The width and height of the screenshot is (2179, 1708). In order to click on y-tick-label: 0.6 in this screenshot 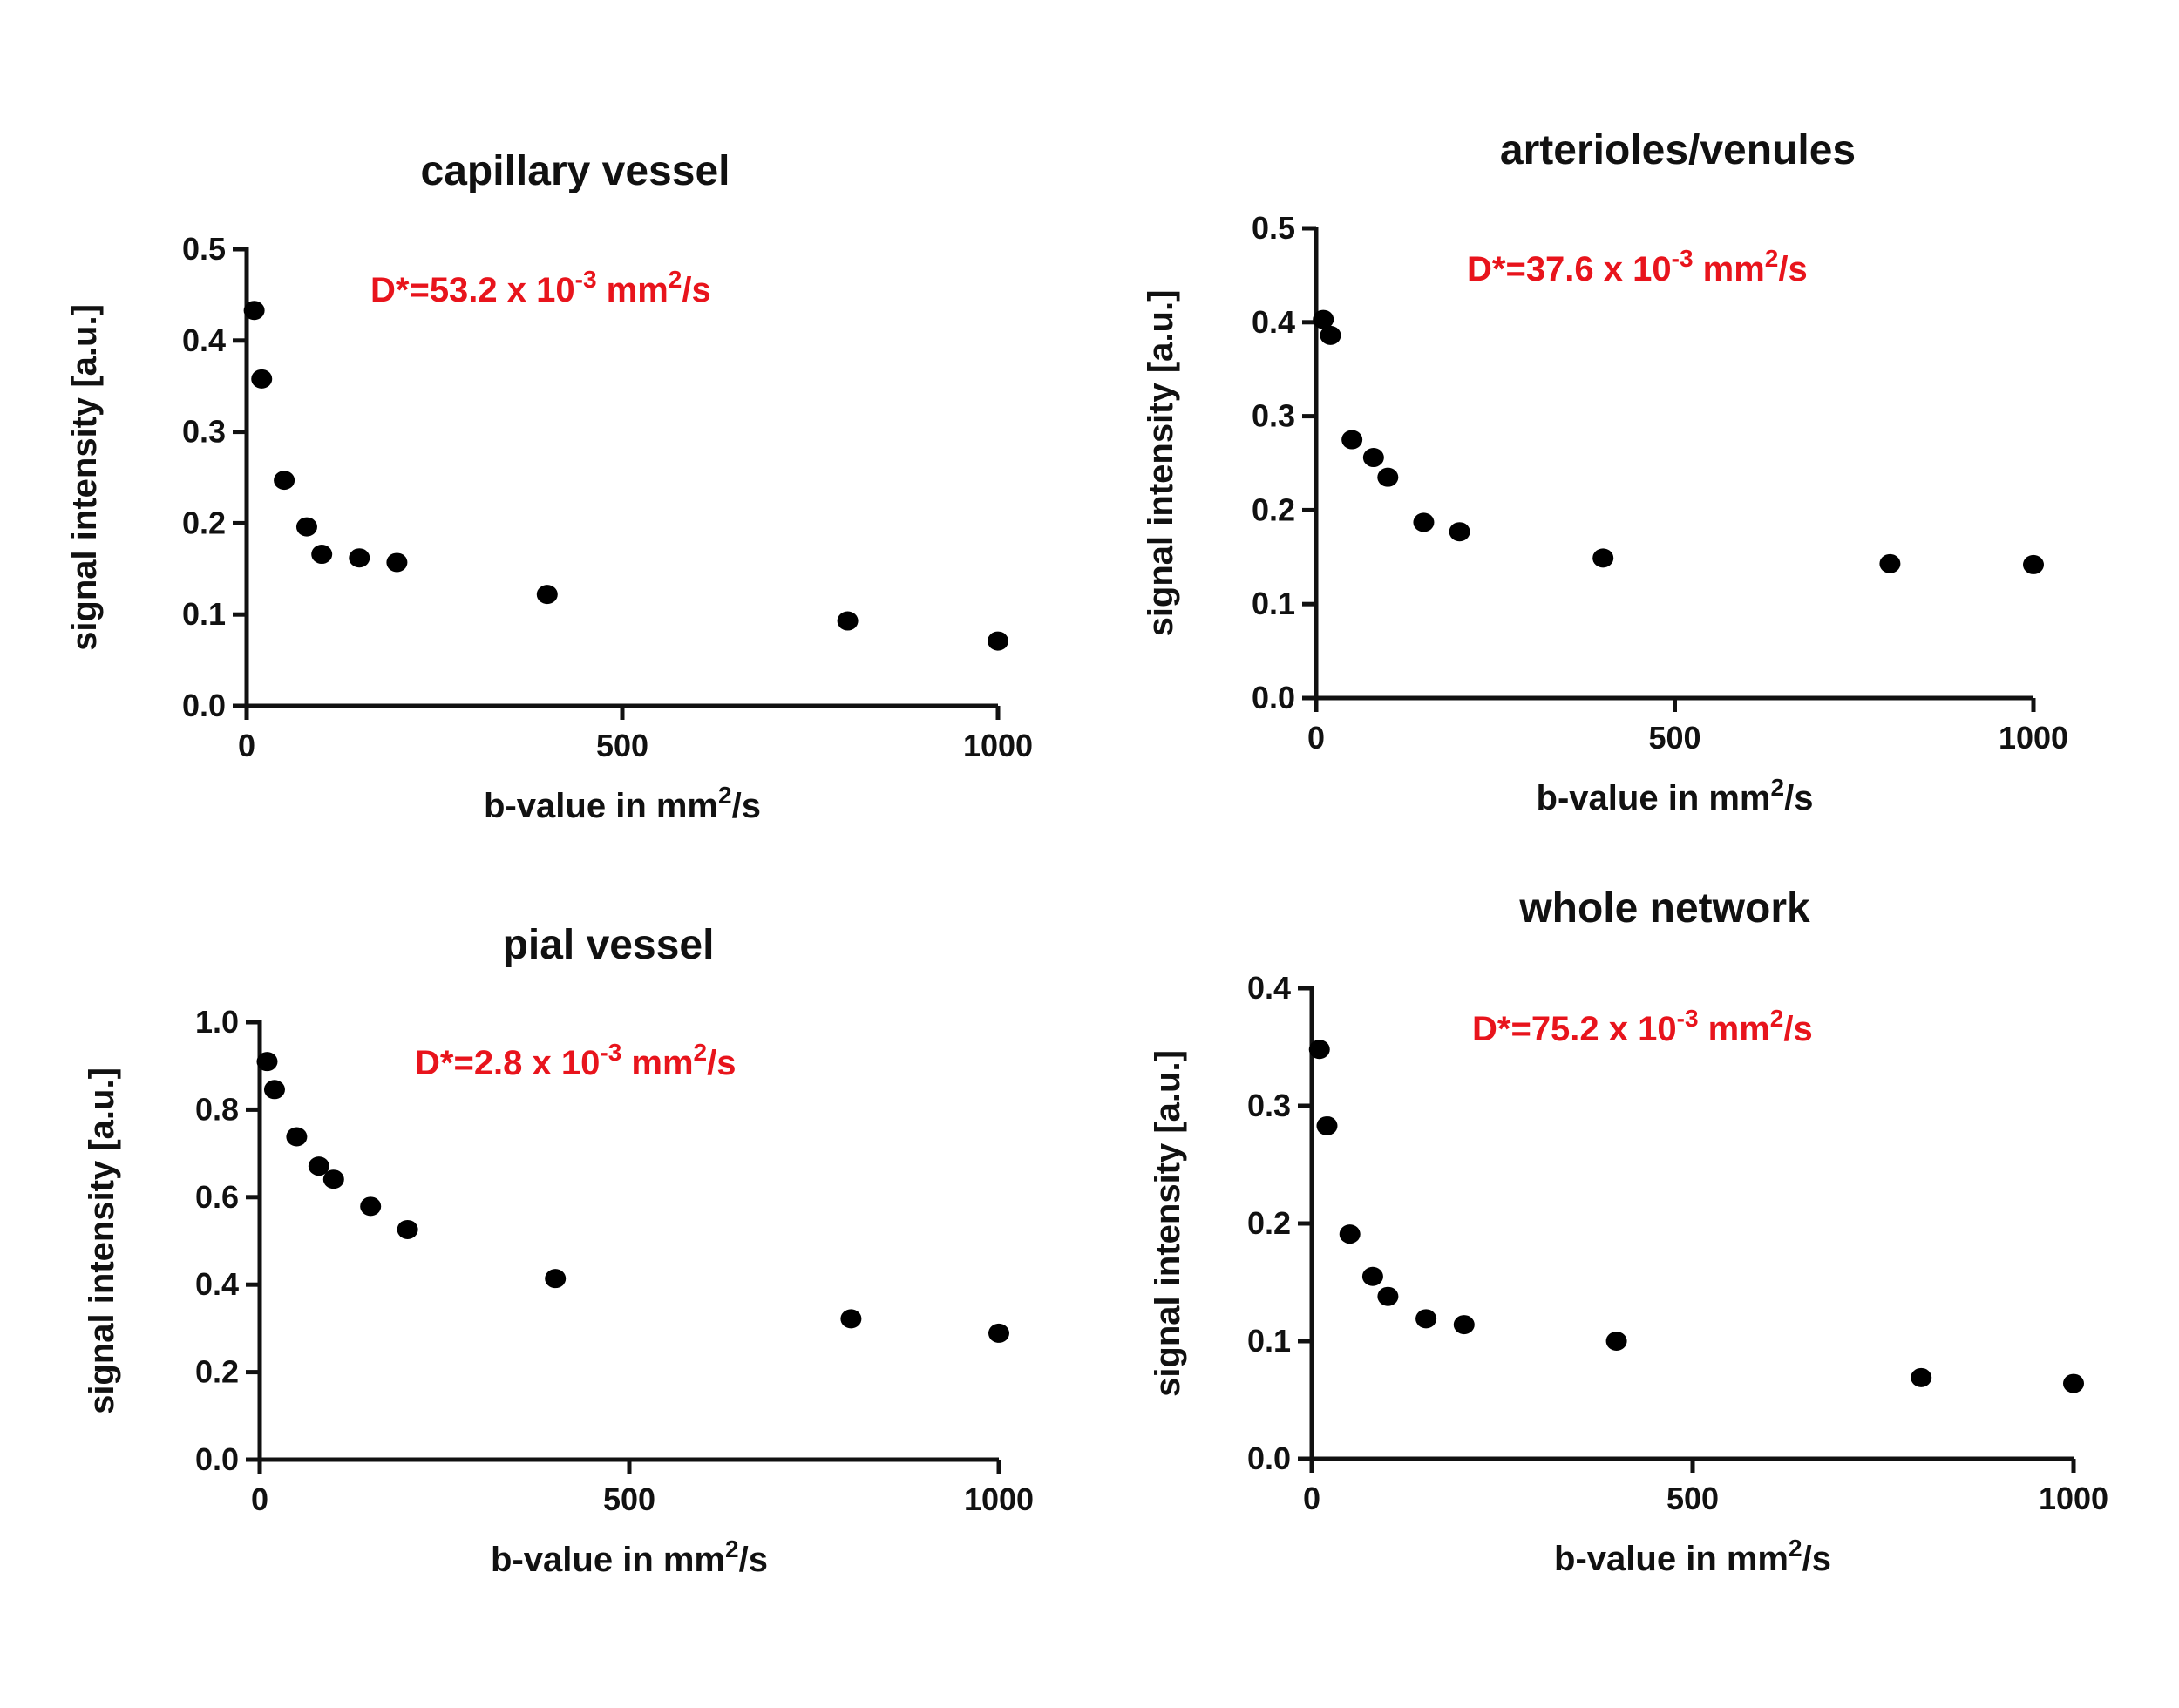, I will do `click(217, 1197)`.